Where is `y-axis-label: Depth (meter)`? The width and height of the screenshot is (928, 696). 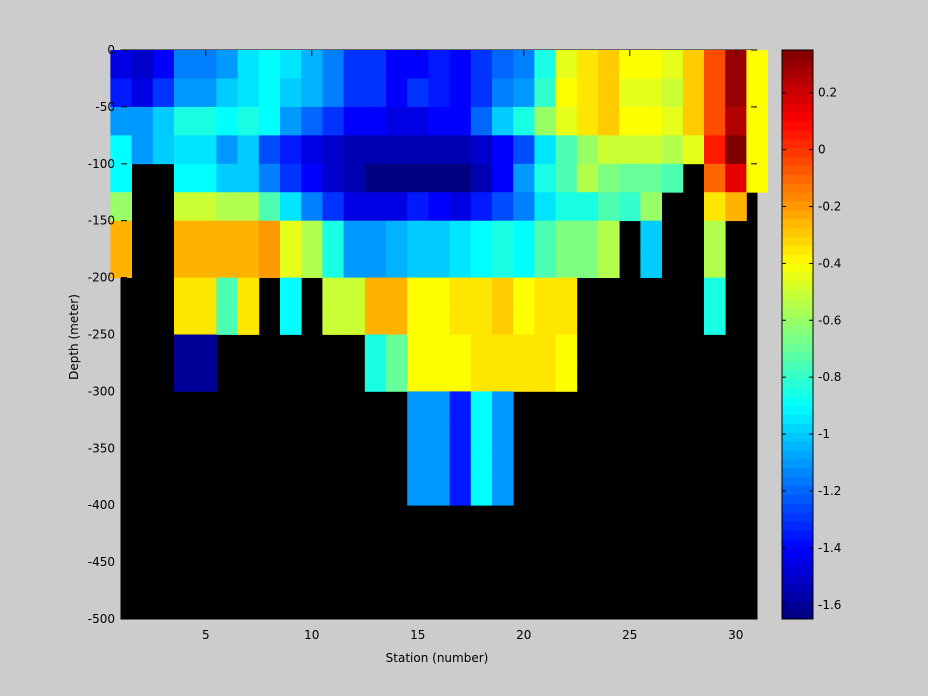 y-axis-label: Depth (meter) is located at coordinates (74, 337).